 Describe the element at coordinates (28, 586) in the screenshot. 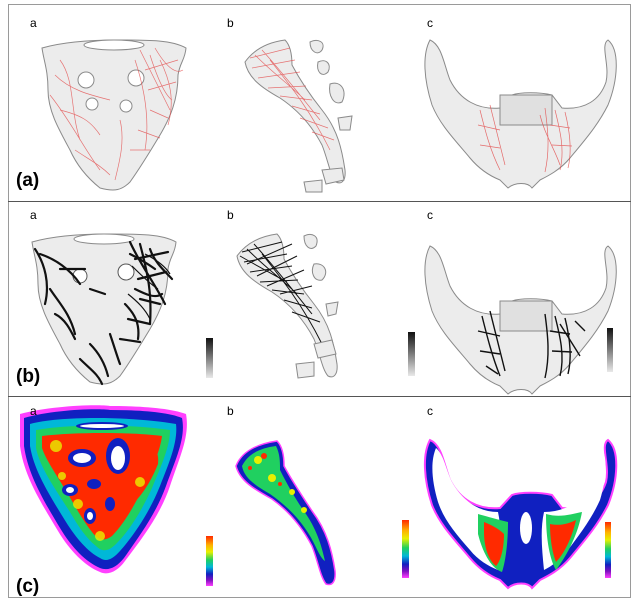

I see `panel-label-c: (c)` at that location.